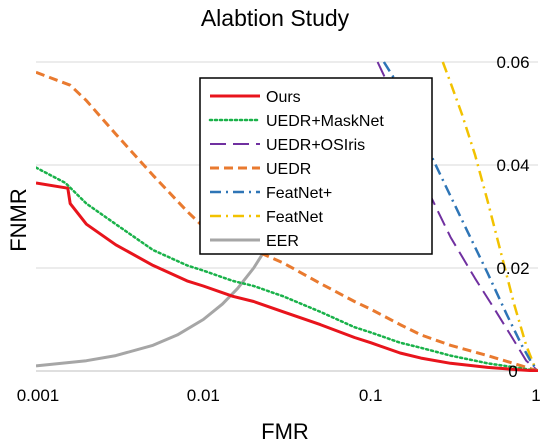 The height and width of the screenshot is (448, 550). Describe the element at coordinates (512, 165) in the screenshot. I see `y-tick-label: 0.04` at that location.